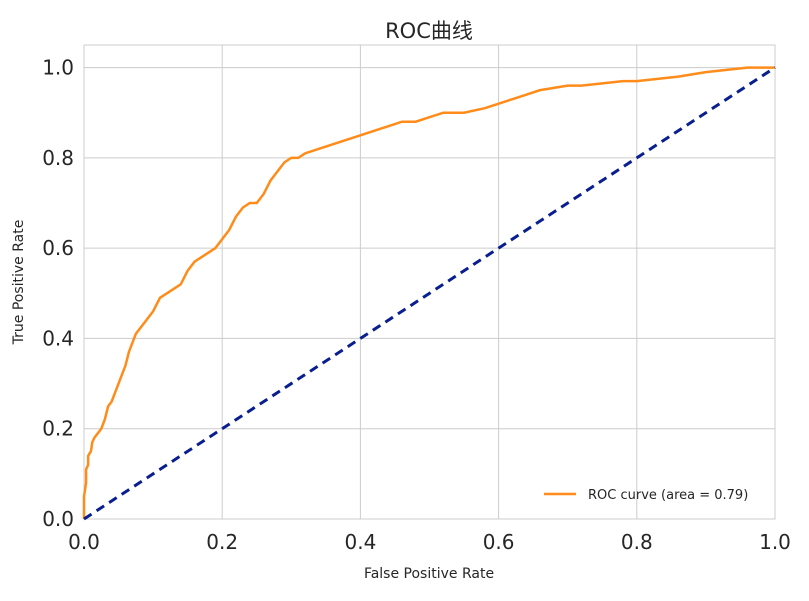  What do you see at coordinates (58, 519) in the screenshot?
I see `y-tick-label: 0.0` at bounding box center [58, 519].